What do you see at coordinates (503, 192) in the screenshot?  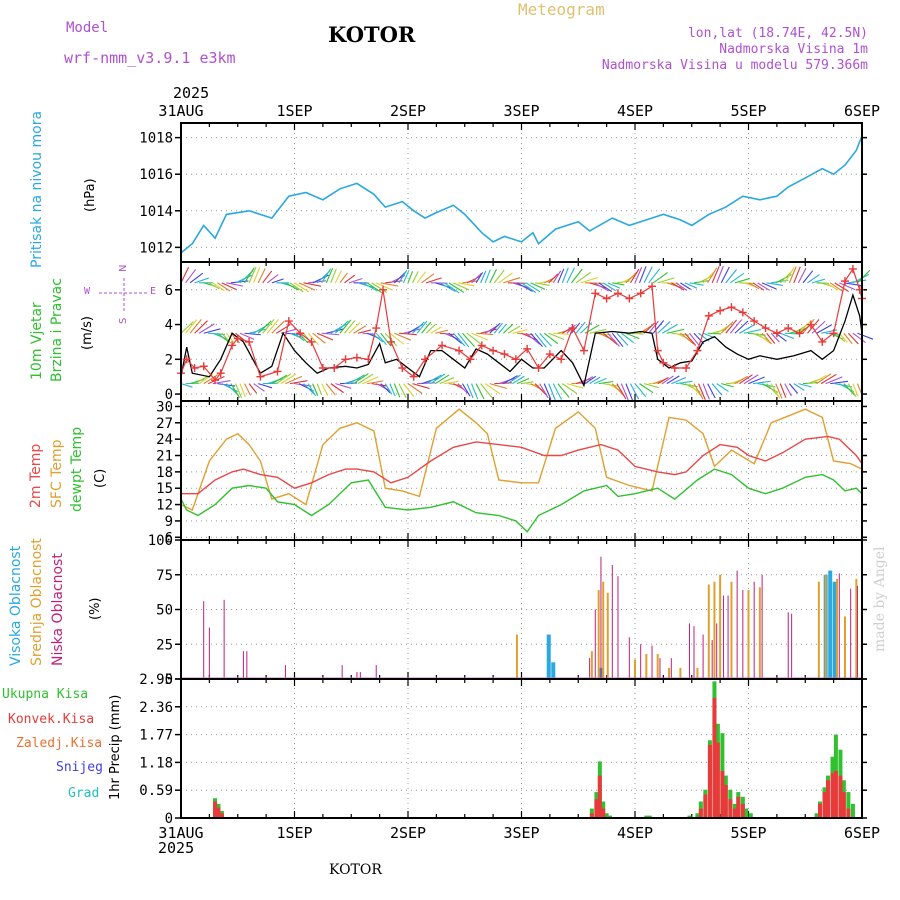 I see `panel-pressure: 1012 1014 1016 1018` at bounding box center [503, 192].